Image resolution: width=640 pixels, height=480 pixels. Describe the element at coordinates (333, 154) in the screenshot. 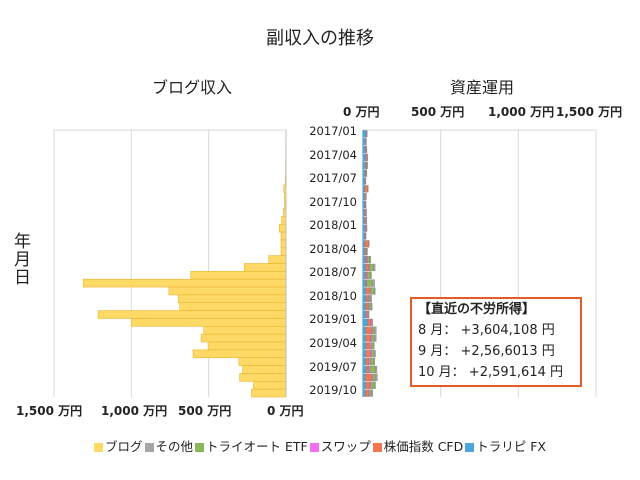

I see `category-label: 2017/04` at that location.